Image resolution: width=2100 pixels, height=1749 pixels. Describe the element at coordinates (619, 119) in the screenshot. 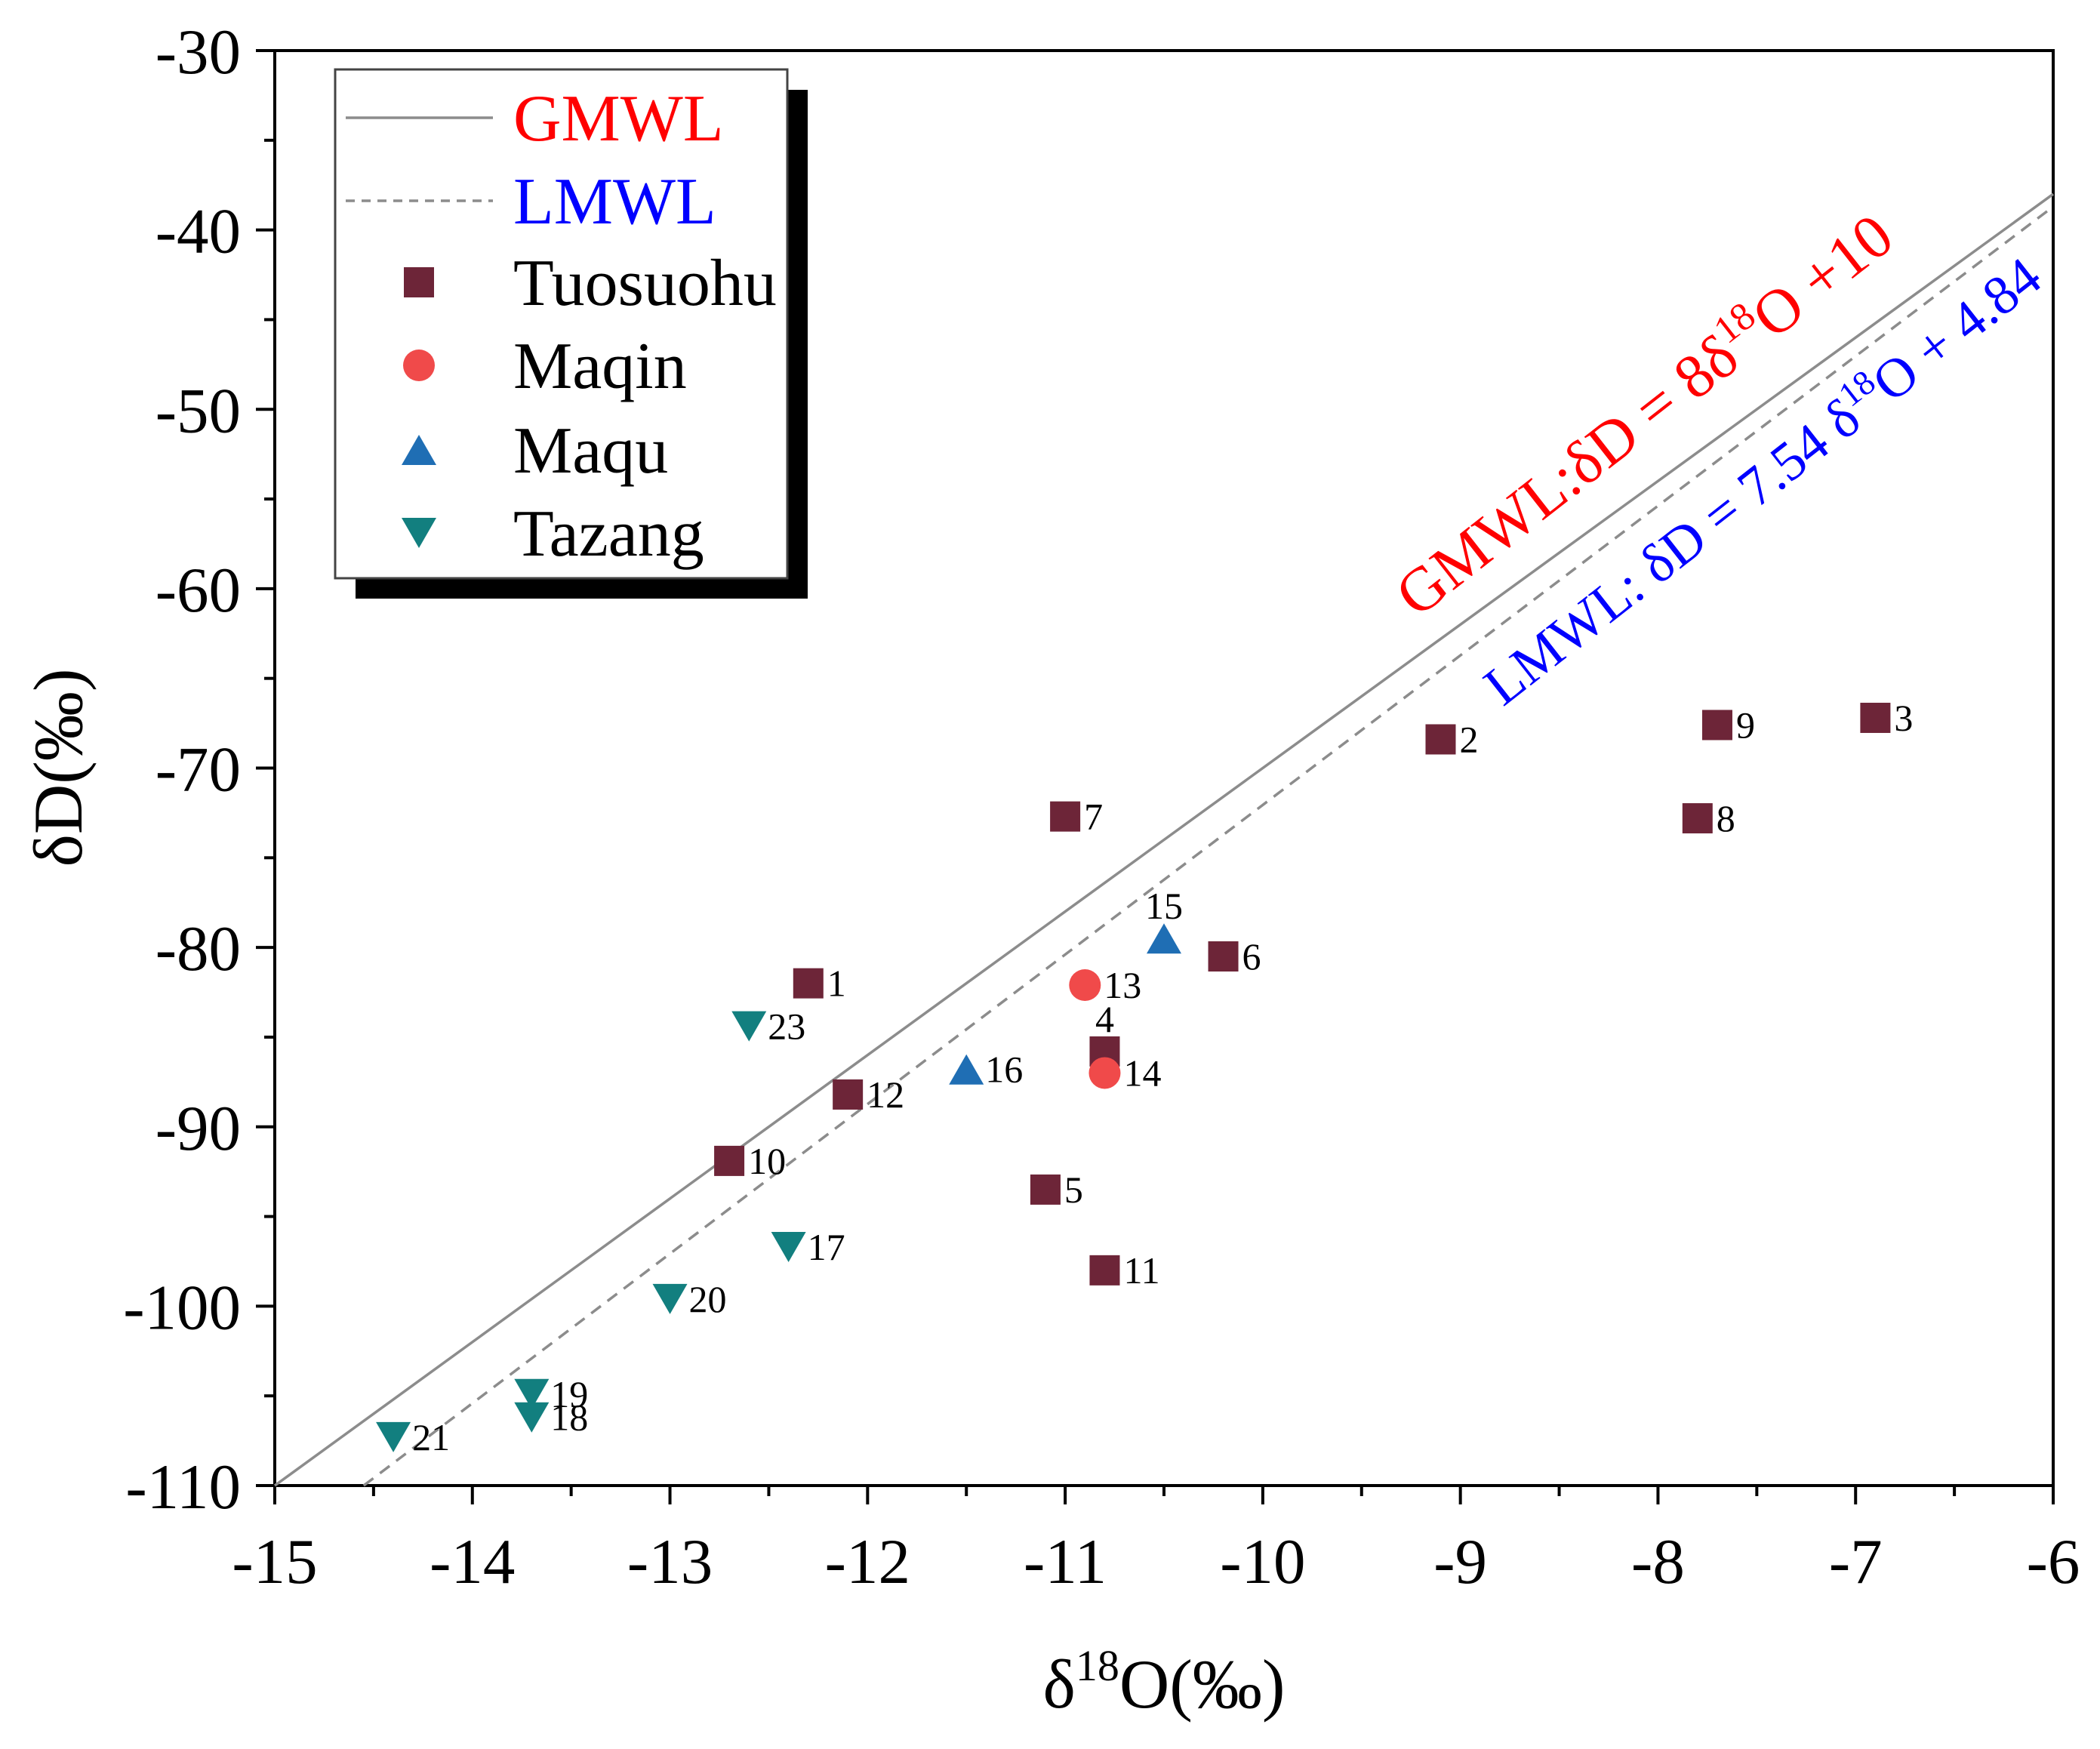

I see `legend-label-gmwl: GMWL` at that location.